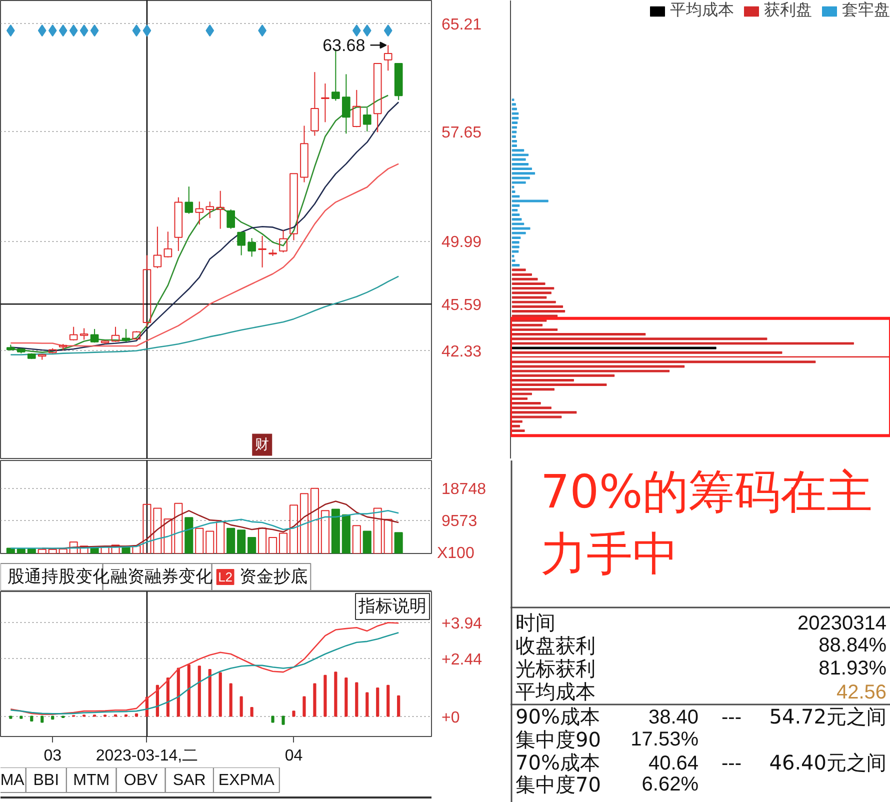 This screenshot has height=802, width=890. Describe the element at coordinates (464, 489) in the screenshot. I see `y-tick-label: 18748` at that location.